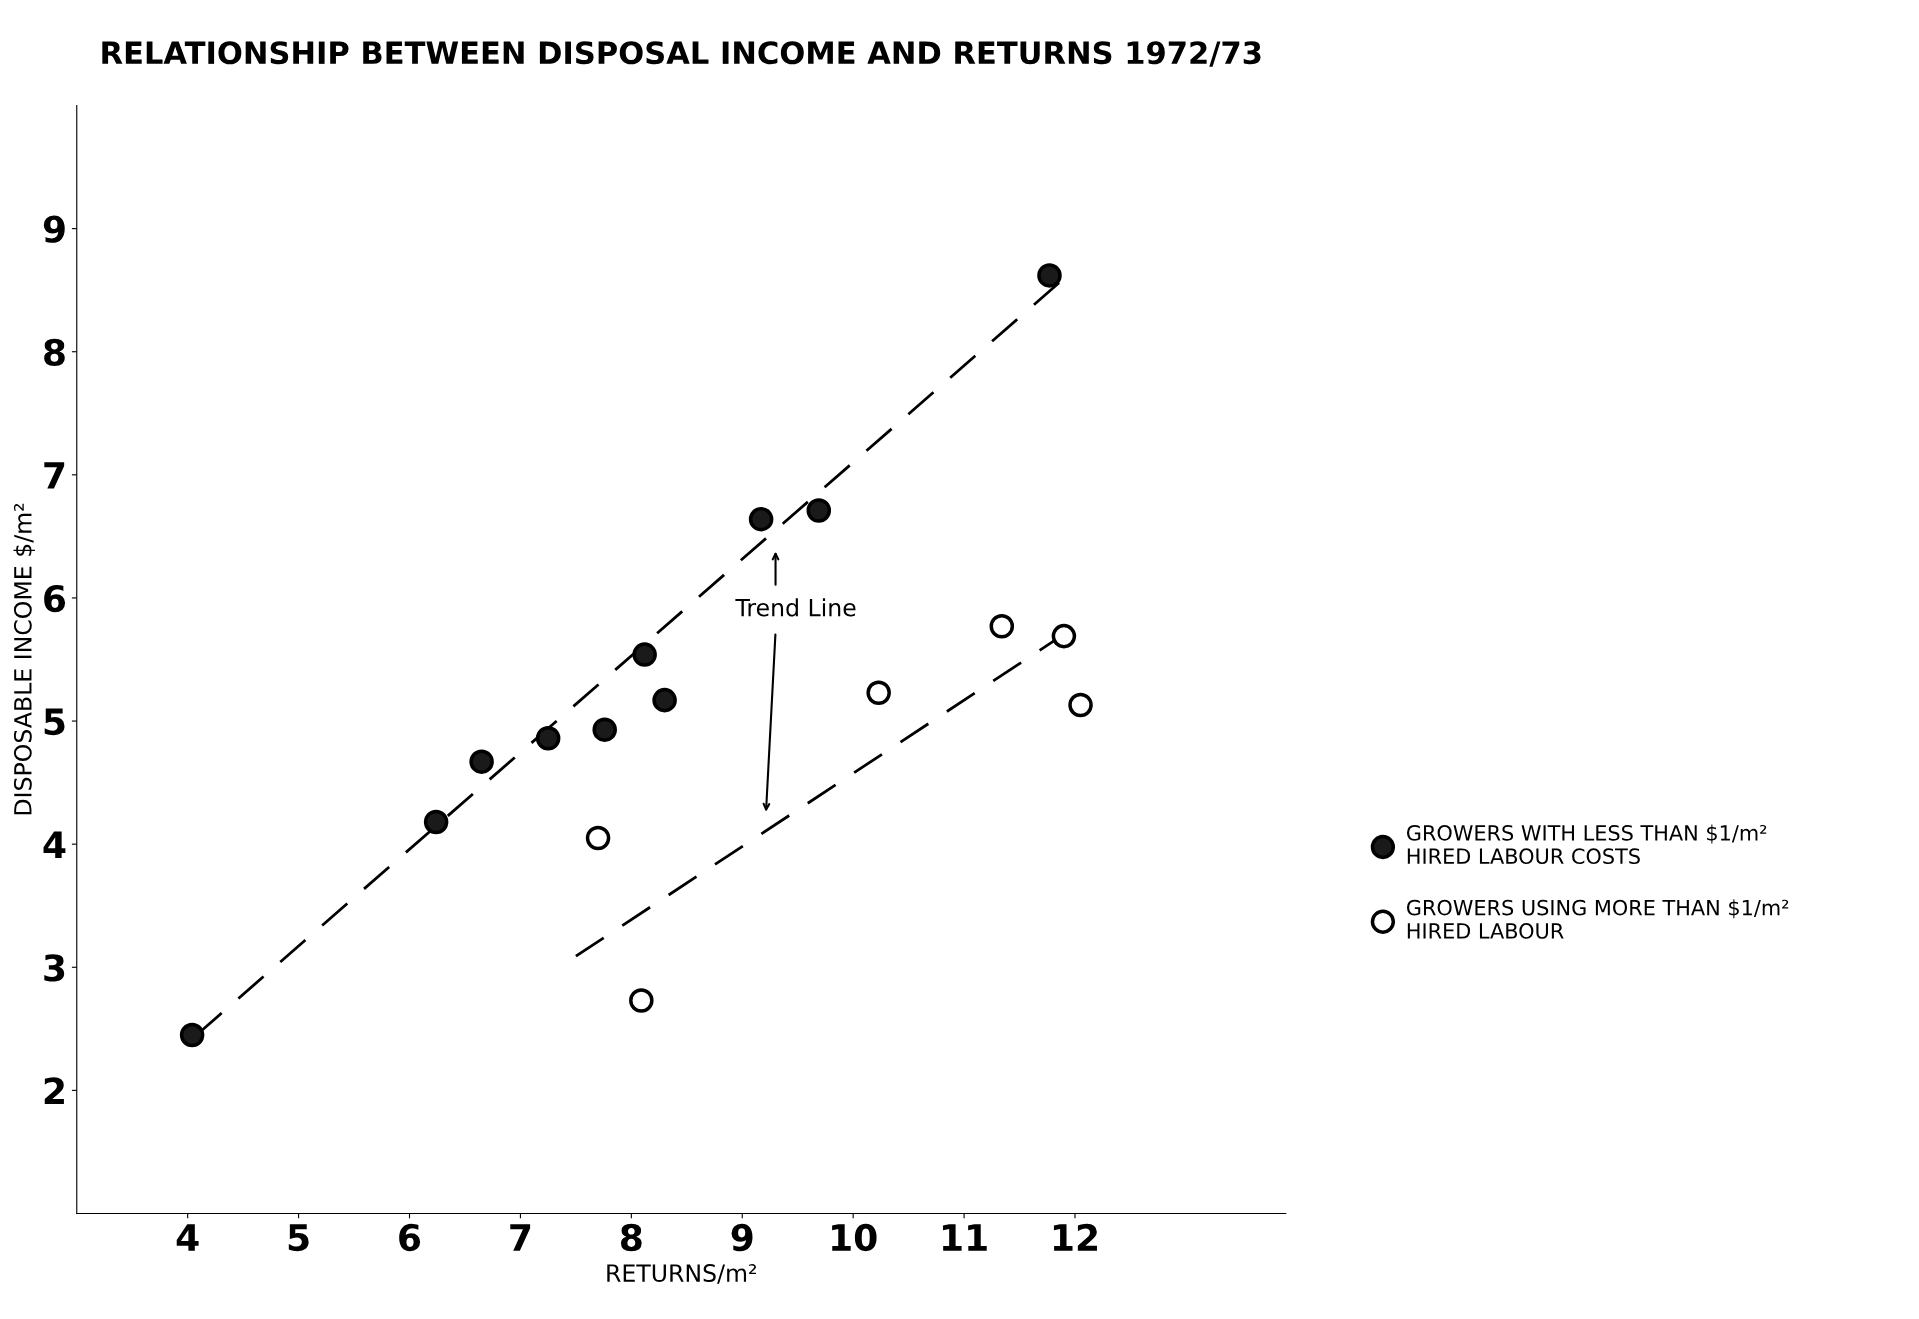 The image size is (1919, 1319). Describe the element at coordinates (54, 722) in the screenshot. I see `y-tick-label: 5` at that location.